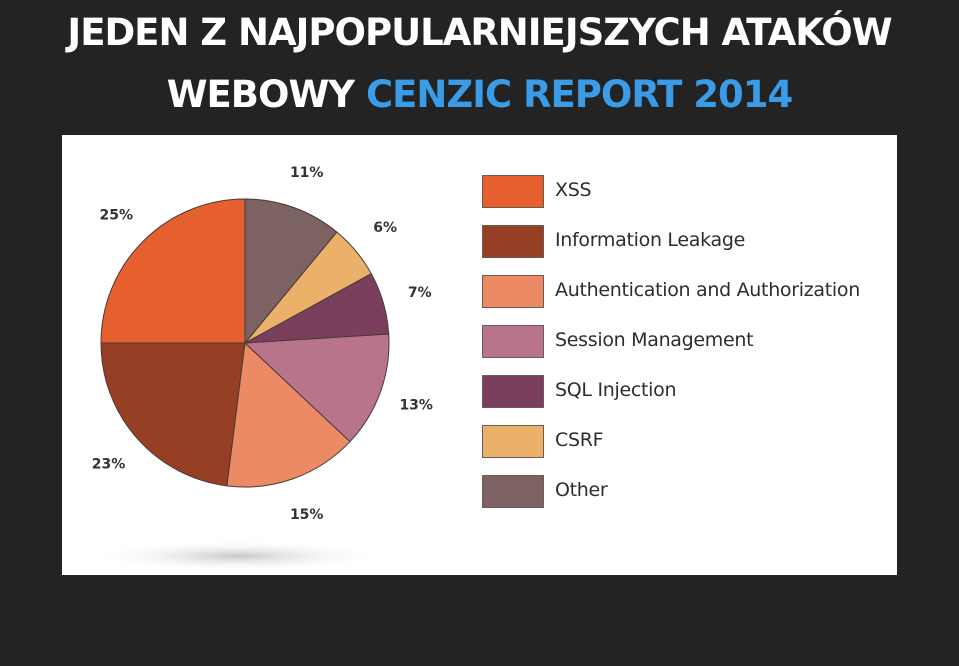  I want to click on pie-slice-authentication-and-authorization, so click(288, 414).